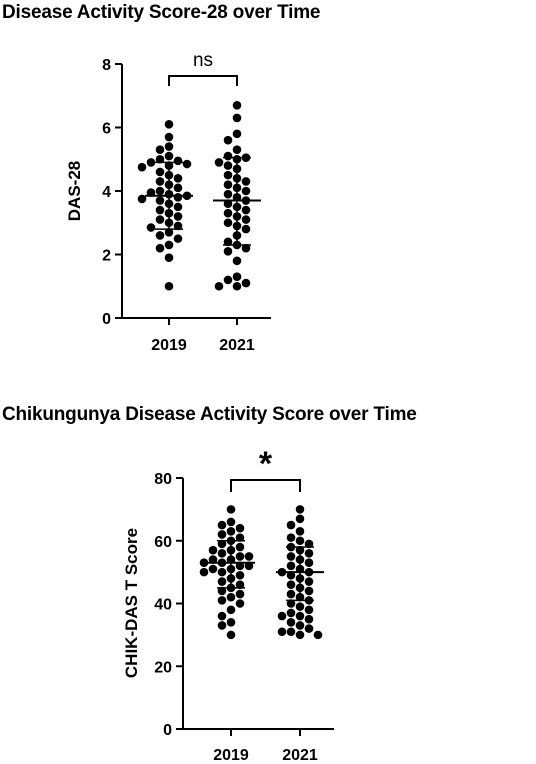  I want to click on x-tick-label: 2019, so click(169, 345).